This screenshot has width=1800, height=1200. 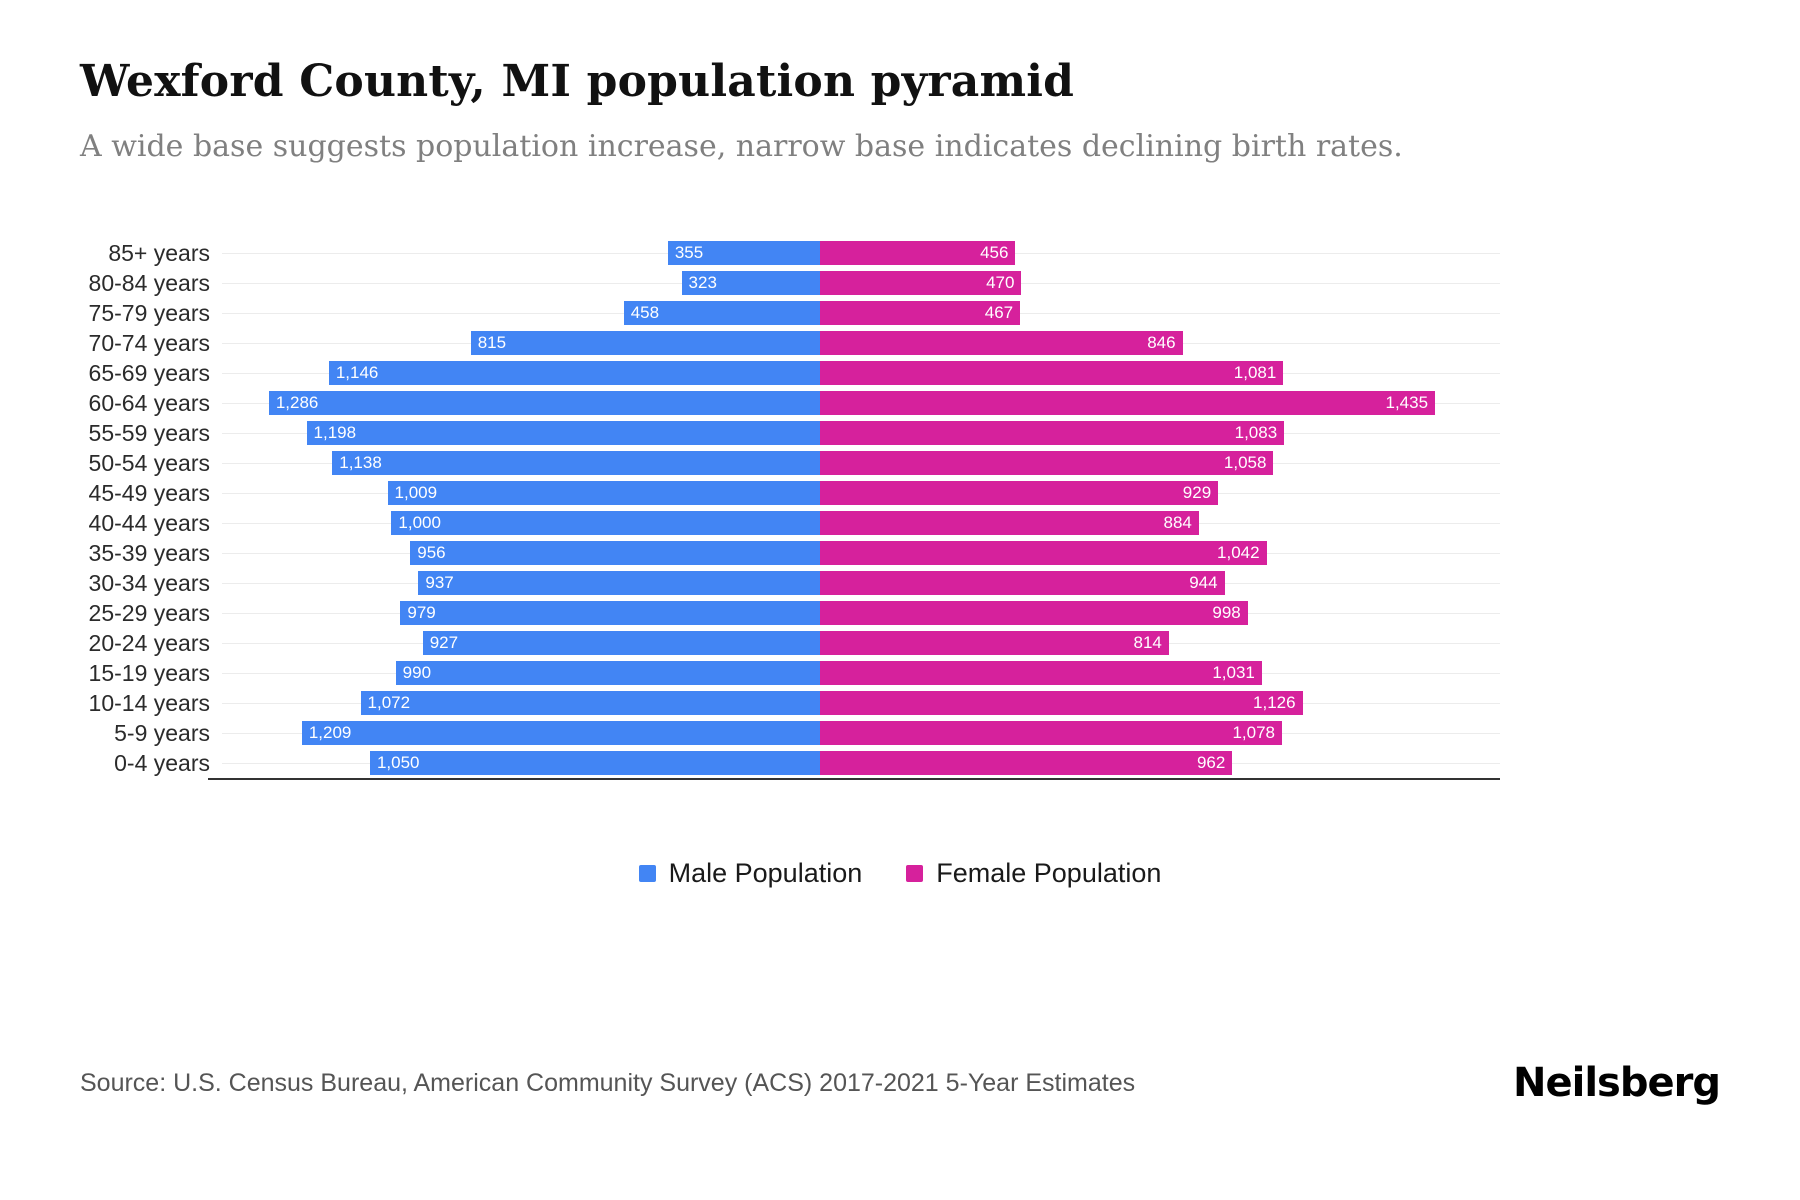 What do you see at coordinates (1128, 403) in the screenshot?
I see `female-bar: 1,435` at bounding box center [1128, 403].